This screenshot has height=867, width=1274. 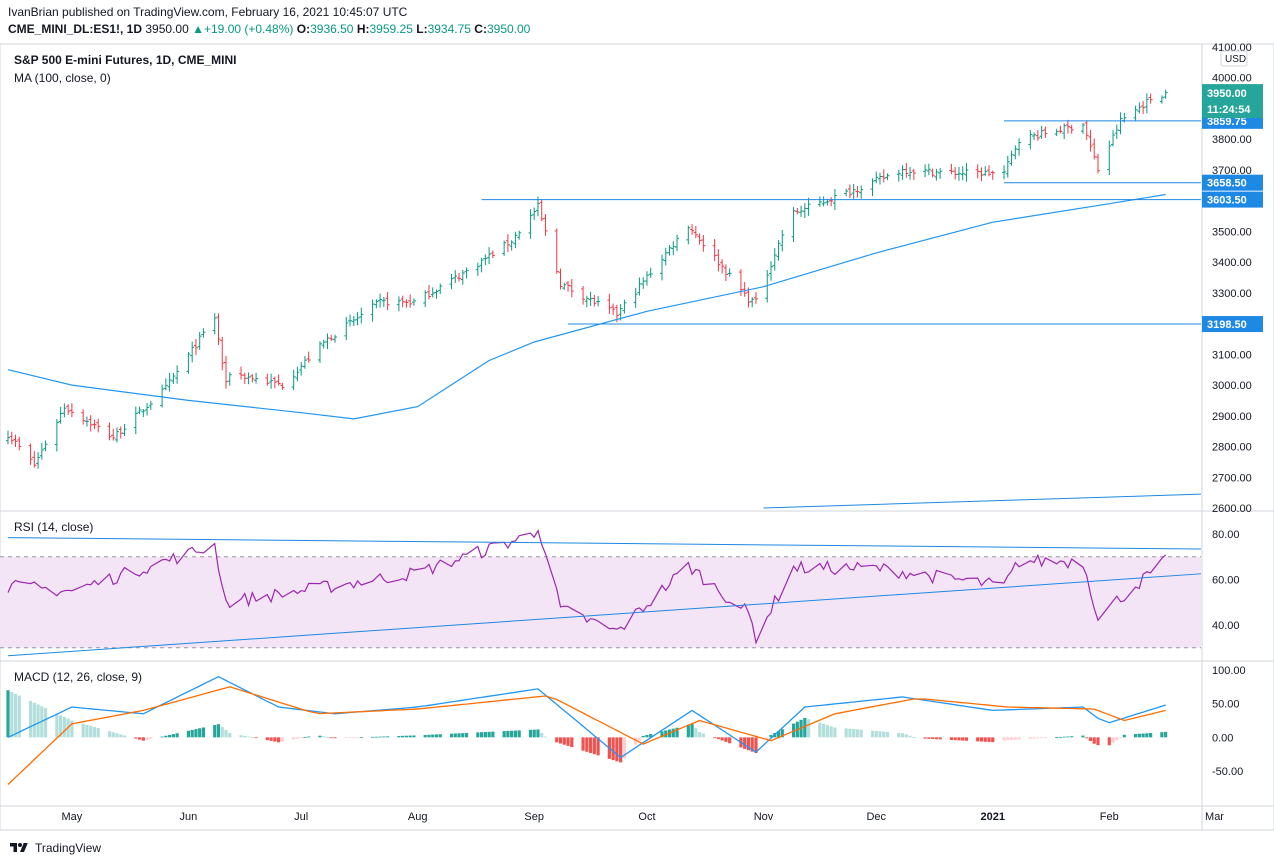 I want to click on low-value: 3934.75, so click(x=449, y=29).